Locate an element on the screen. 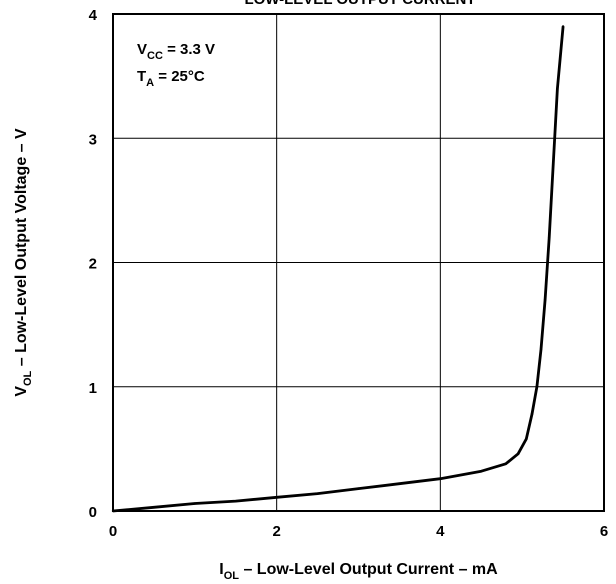 The image size is (616, 584). x-tick-label: 4 is located at coordinates (440, 531).